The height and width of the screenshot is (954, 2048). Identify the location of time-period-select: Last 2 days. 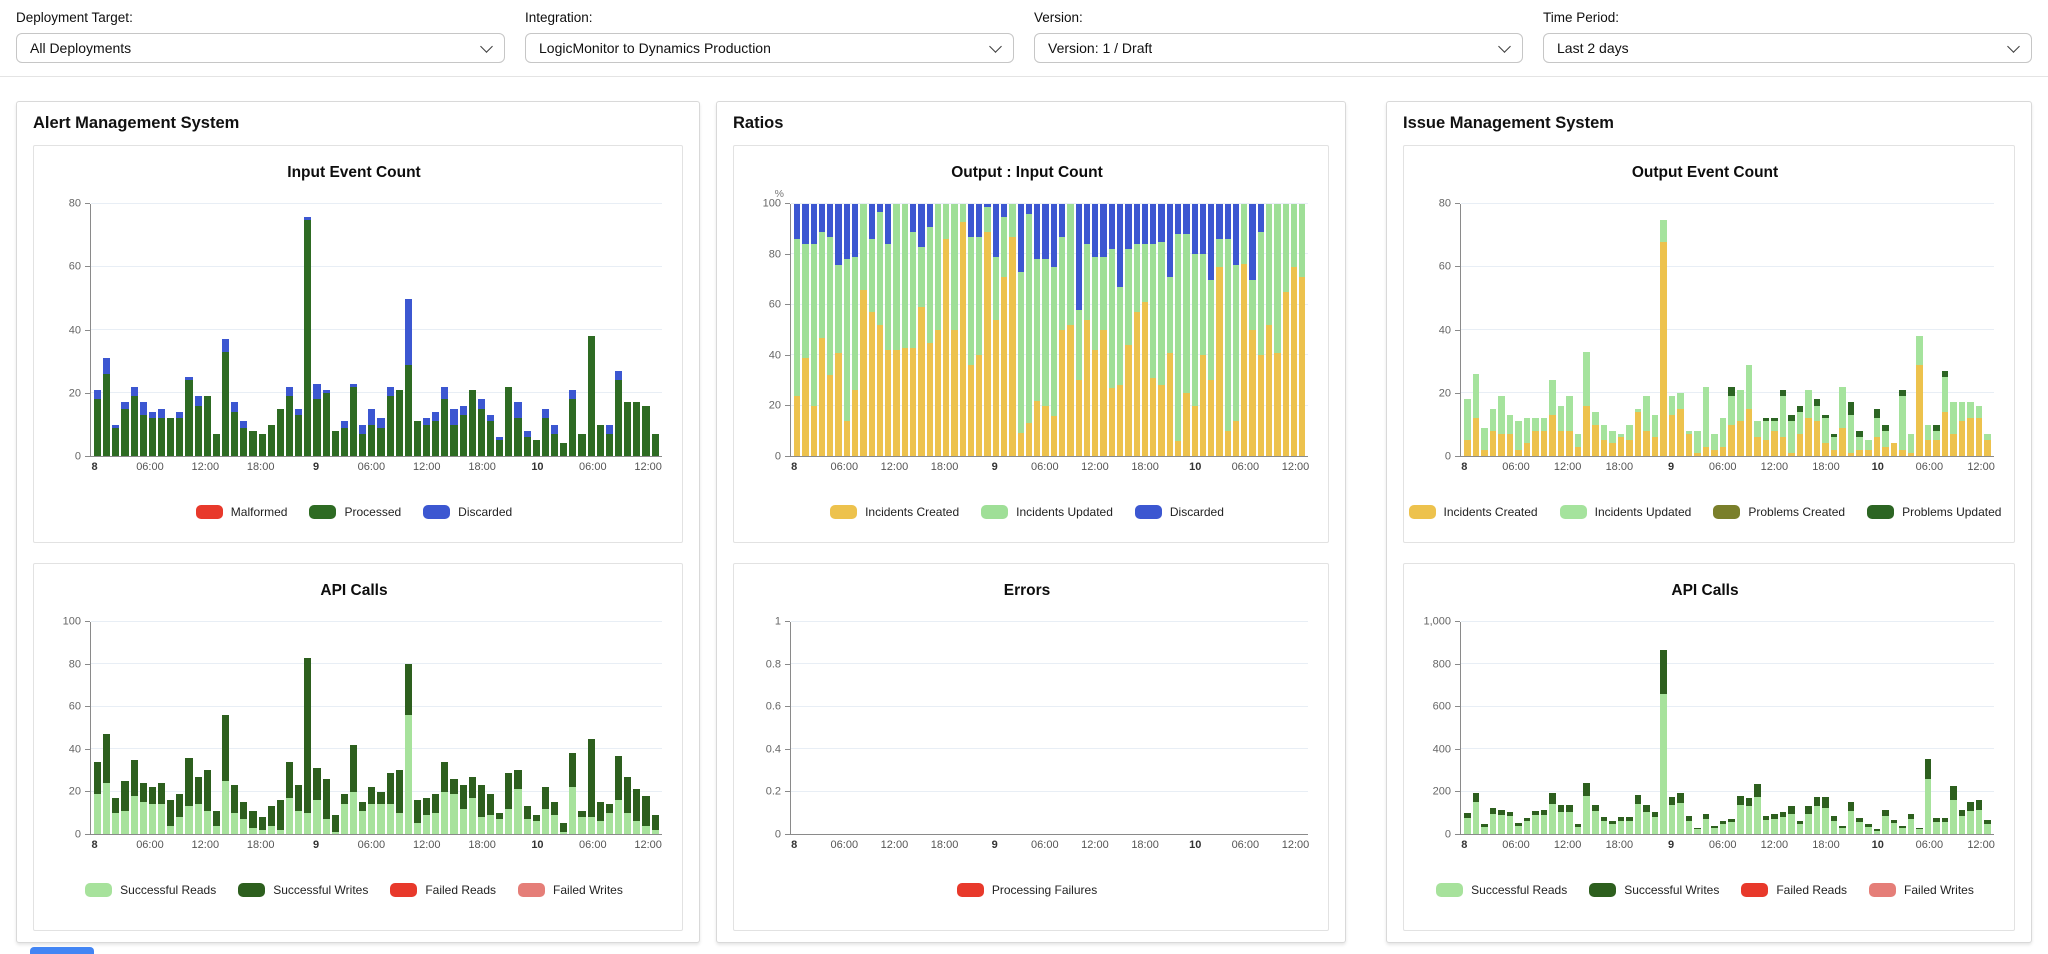
(1787, 48).